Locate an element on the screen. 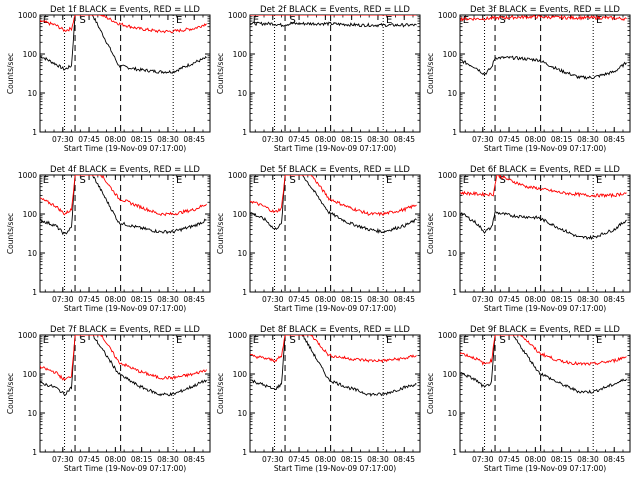 This screenshot has height=480, width=640. panel-title: Det 5f BLACK = Events, RED = LLD is located at coordinates (335, 170).